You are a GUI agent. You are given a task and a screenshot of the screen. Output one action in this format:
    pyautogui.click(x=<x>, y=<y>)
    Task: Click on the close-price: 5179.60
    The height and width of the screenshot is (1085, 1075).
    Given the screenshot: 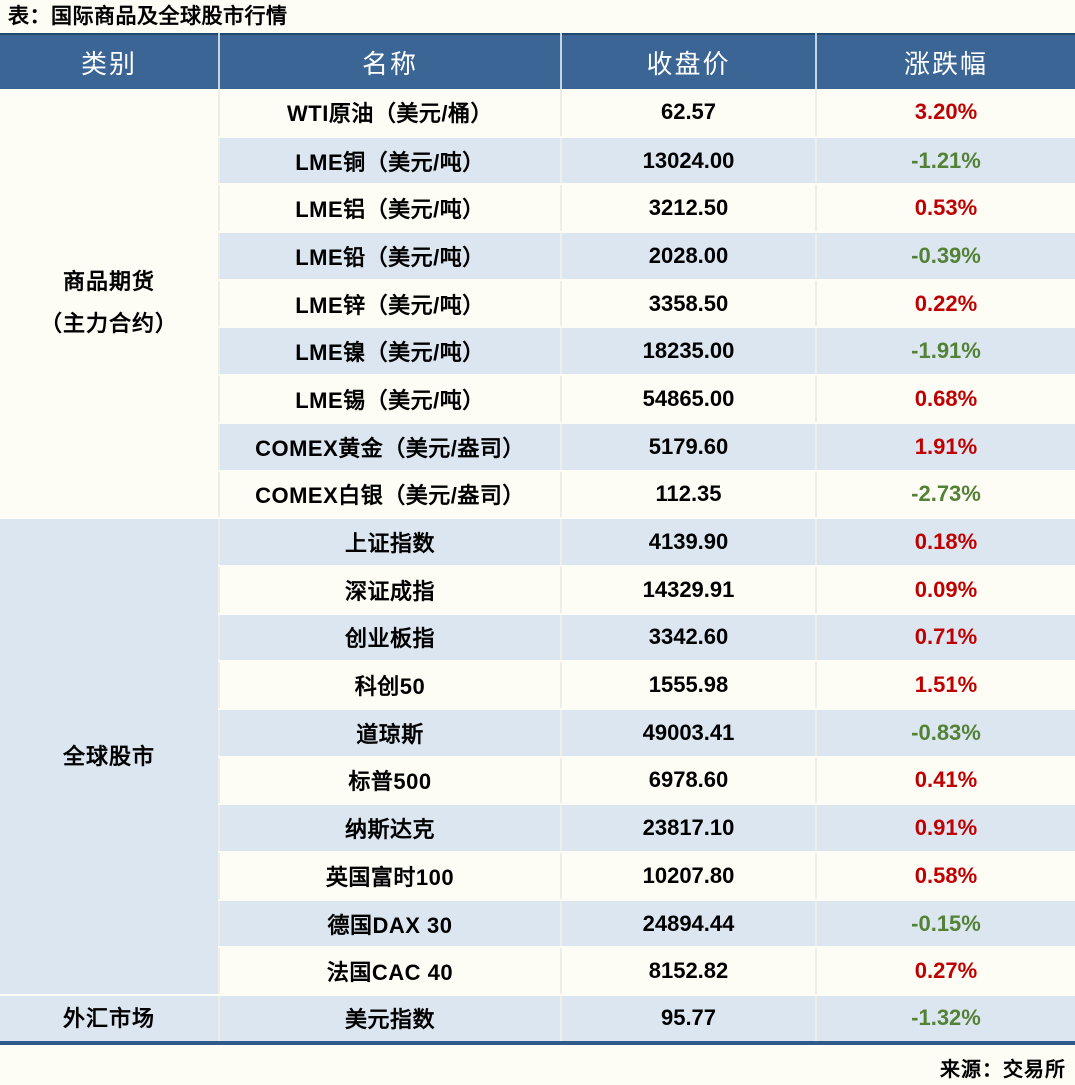 What is the action you would take?
    pyautogui.click(x=688, y=447)
    